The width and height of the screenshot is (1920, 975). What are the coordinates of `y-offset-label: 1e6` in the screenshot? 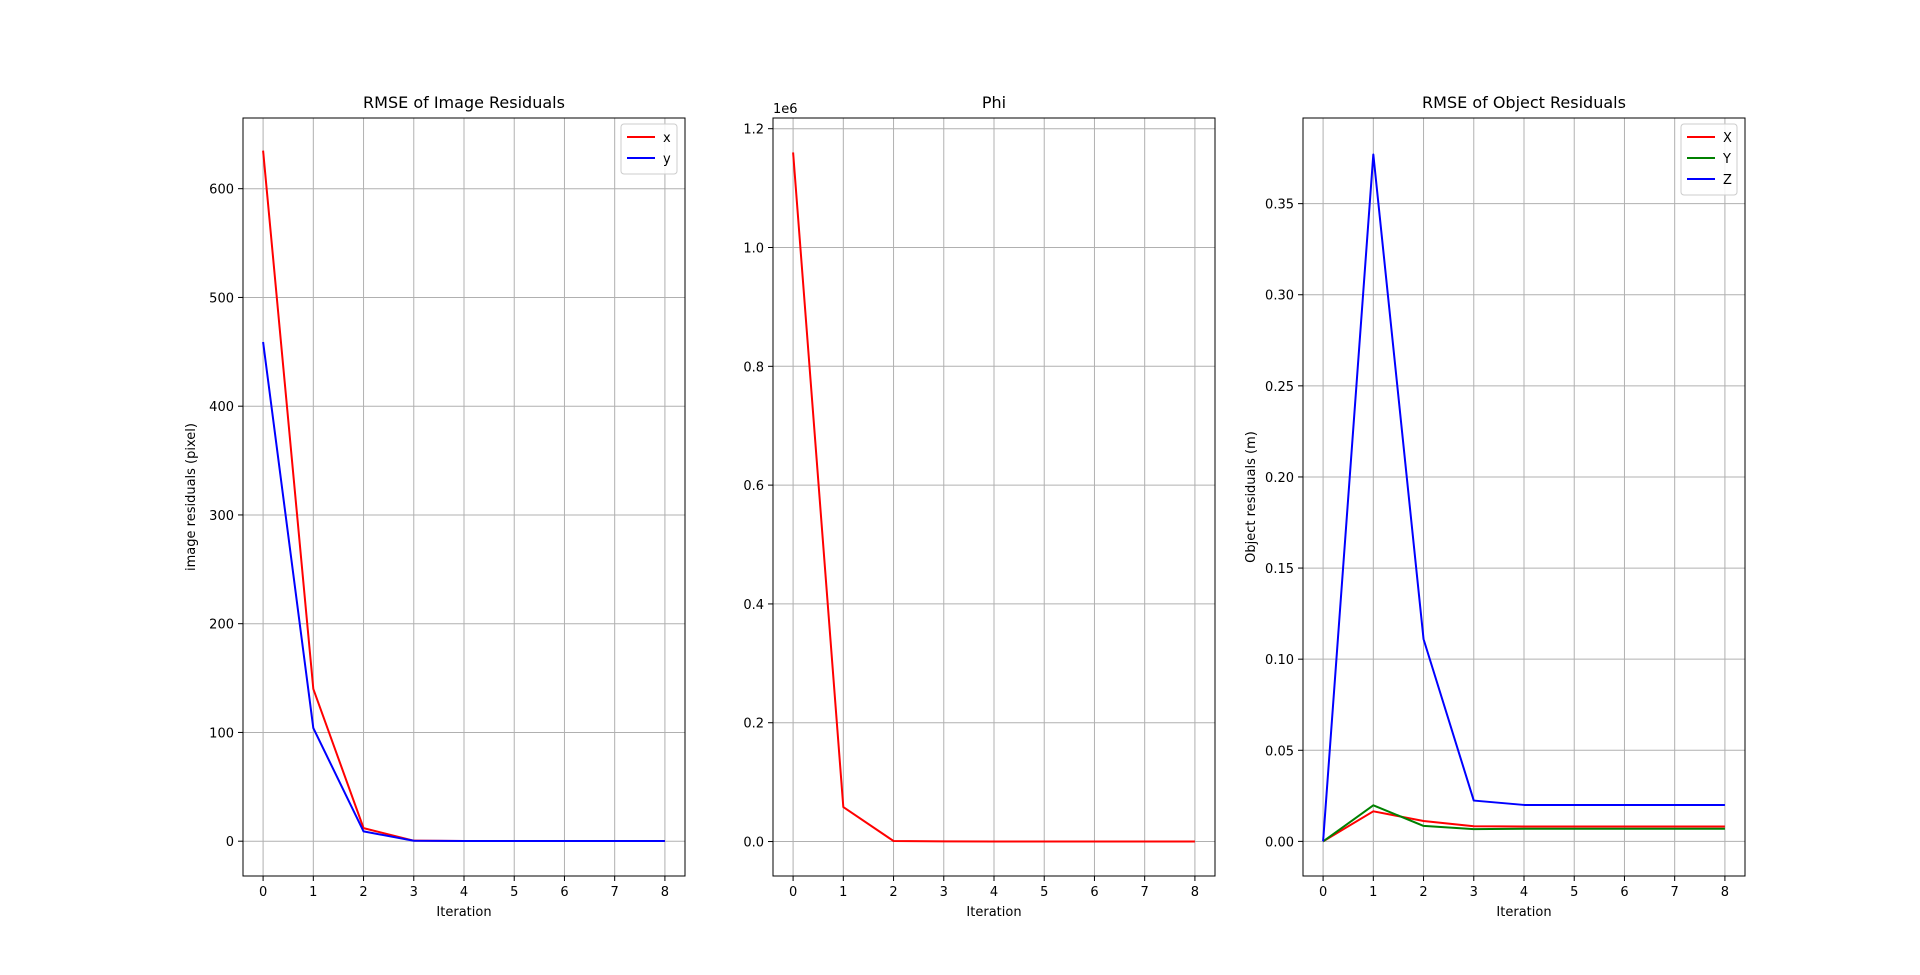 It's located at (785, 109).